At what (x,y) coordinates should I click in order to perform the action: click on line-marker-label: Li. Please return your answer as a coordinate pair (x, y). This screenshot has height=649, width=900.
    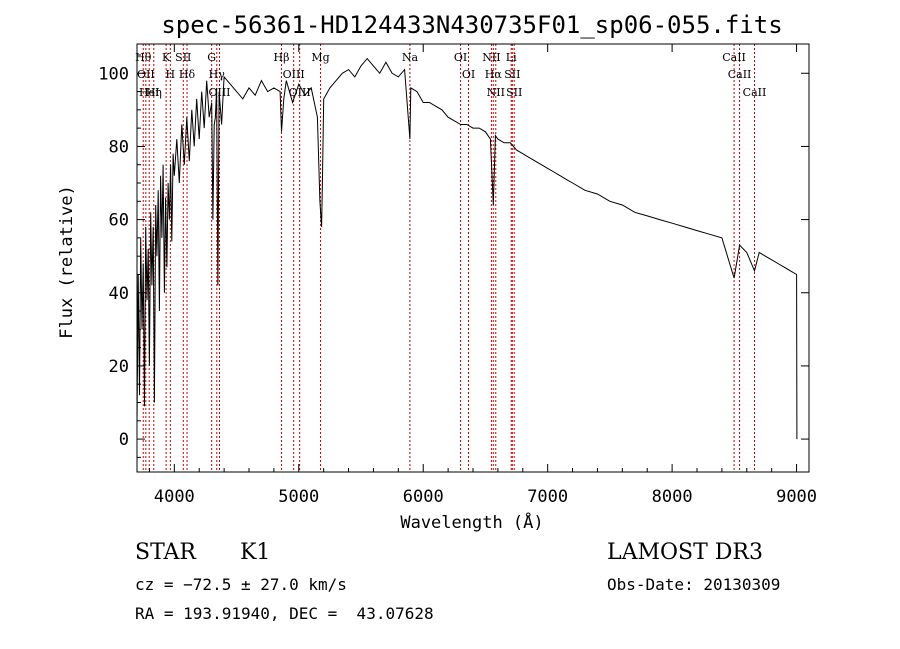
    Looking at the image, I should click on (511, 57).